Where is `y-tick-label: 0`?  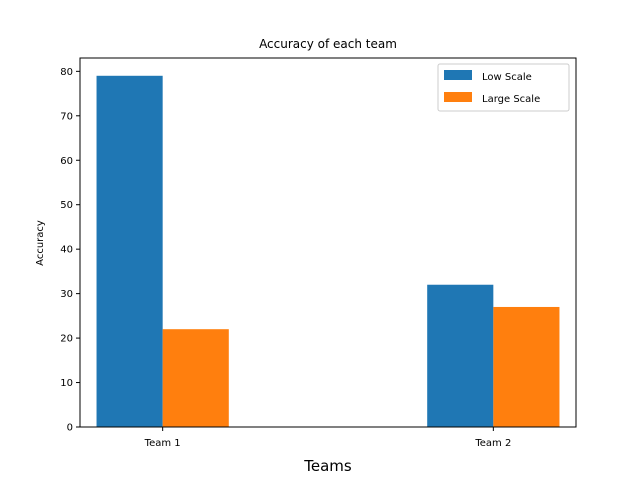
y-tick-label: 0 is located at coordinates (70, 428).